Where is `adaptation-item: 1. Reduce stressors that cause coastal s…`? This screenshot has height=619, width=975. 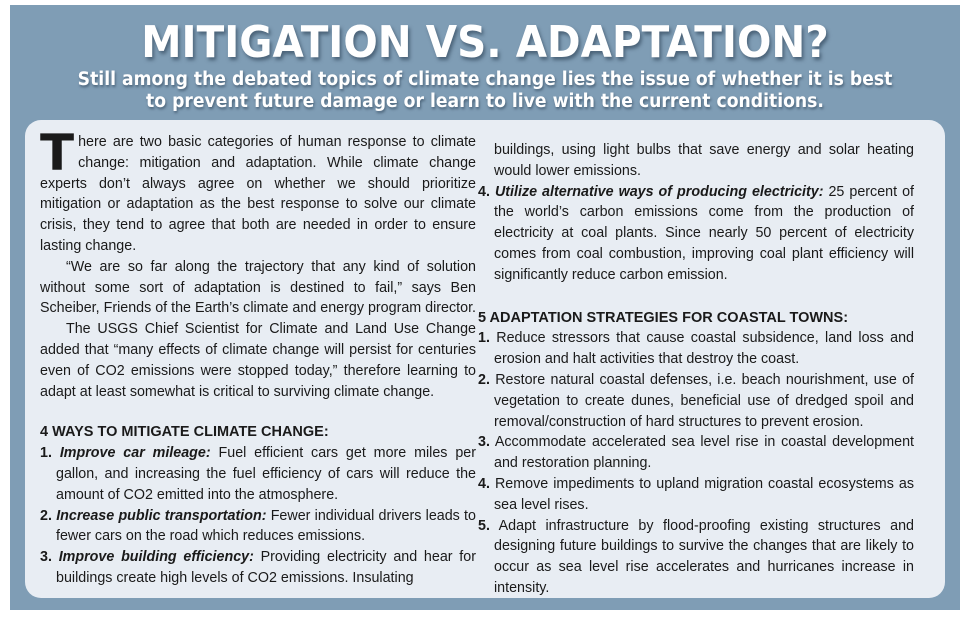
adaptation-item: 1. Reduce stressors that cause coastal s… is located at coordinates (696, 349).